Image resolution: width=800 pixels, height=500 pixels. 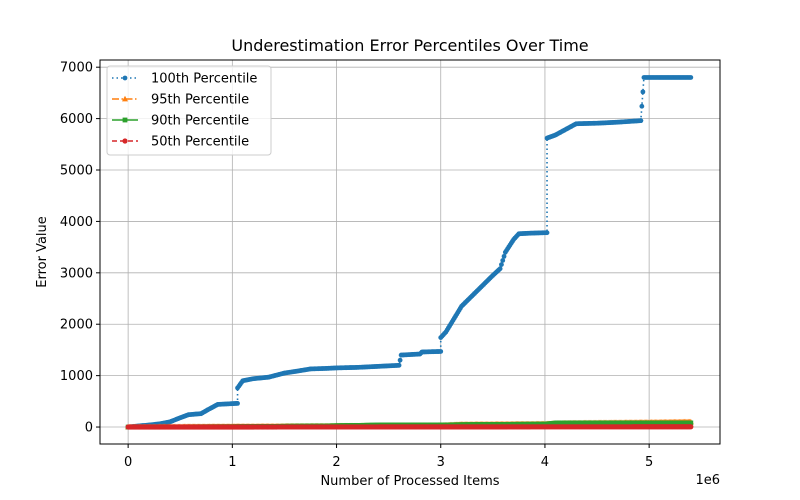 I want to click on y-axis-label: Error Value, so click(x=42, y=252).